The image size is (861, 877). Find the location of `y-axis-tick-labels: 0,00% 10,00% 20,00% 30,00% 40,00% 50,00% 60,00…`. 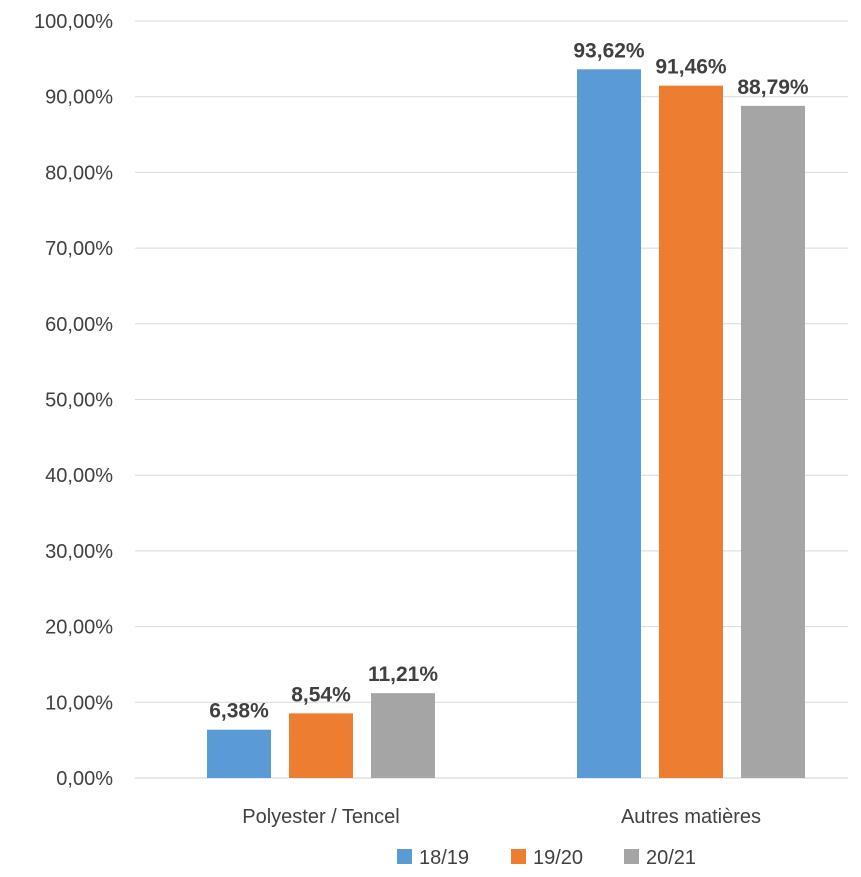

y-axis-tick-labels: 0,00% 10,00% 20,00% 30,00% 40,00% 50,00% 60,00… is located at coordinates (73, 400).